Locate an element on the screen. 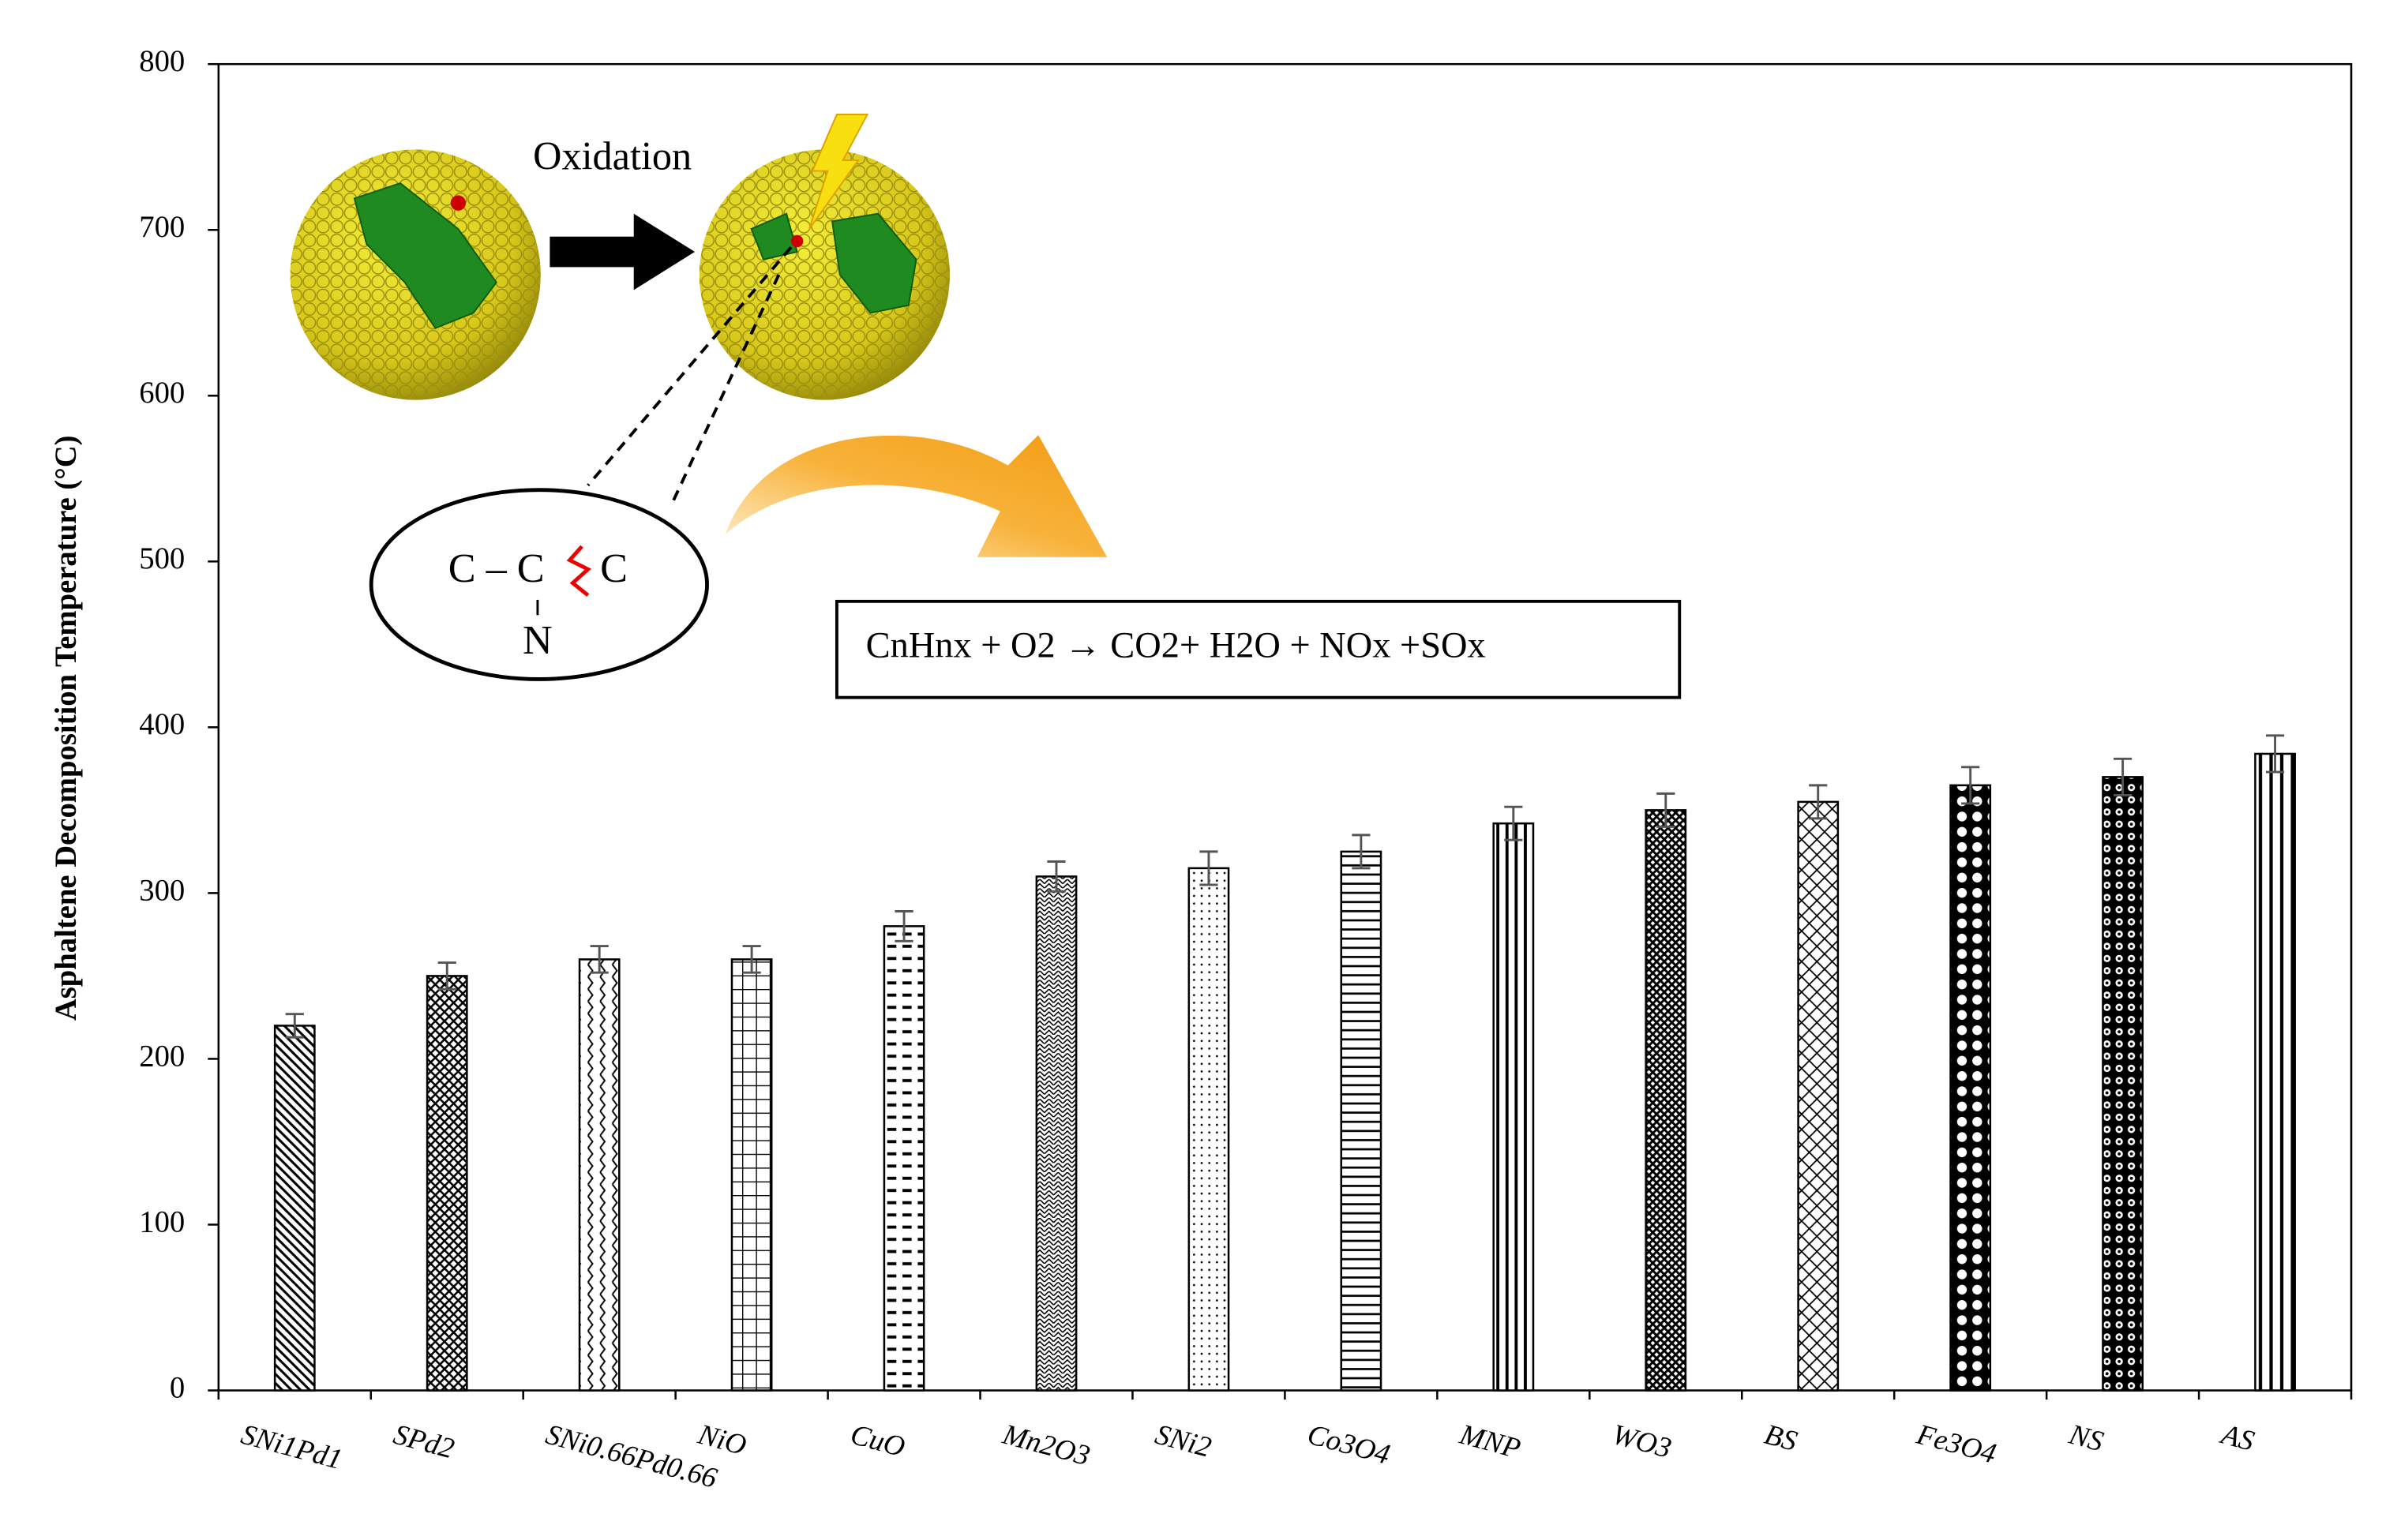 This screenshot has width=2382, height=1540. y-tick-label: 0 is located at coordinates (177, 1388).